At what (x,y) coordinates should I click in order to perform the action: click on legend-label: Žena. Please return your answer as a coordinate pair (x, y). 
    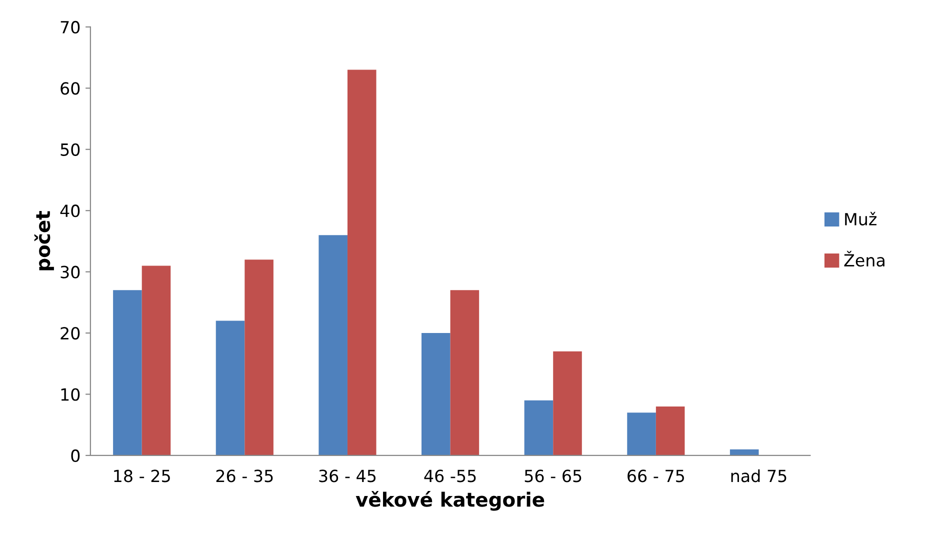
    Looking at the image, I should click on (864, 258).